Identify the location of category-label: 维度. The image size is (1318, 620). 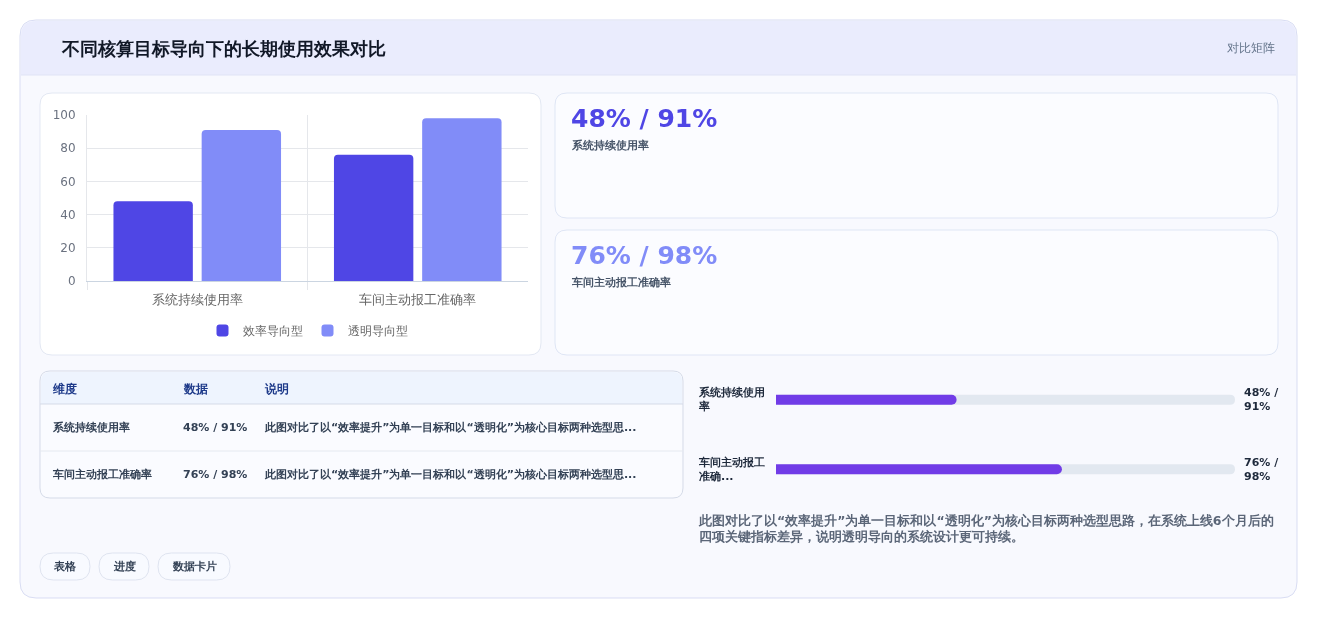
(64, 389).